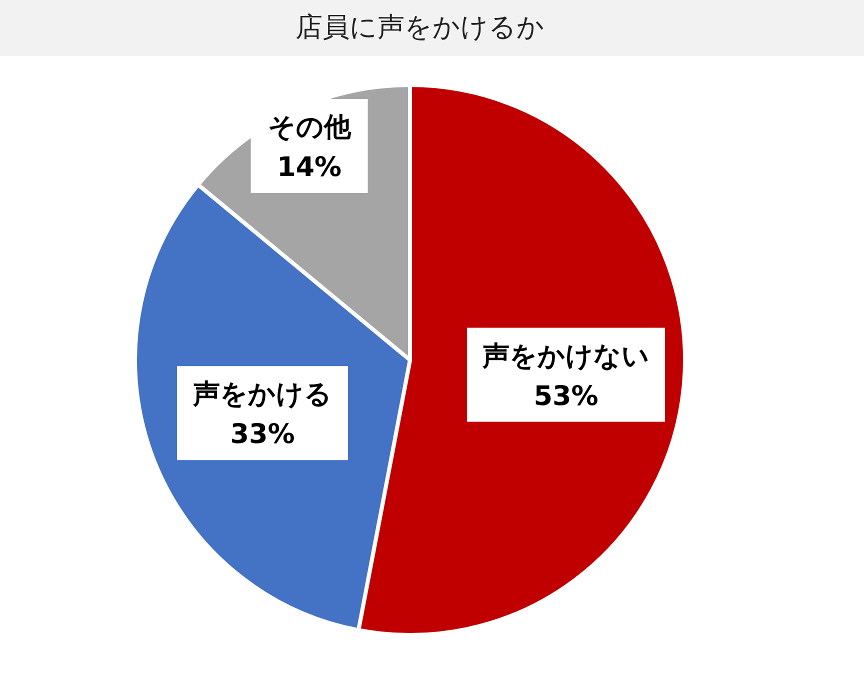 This screenshot has height=675, width=864. Describe the element at coordinates (309, 168) in the screenshot. I see `data-label: 14%` at that location.